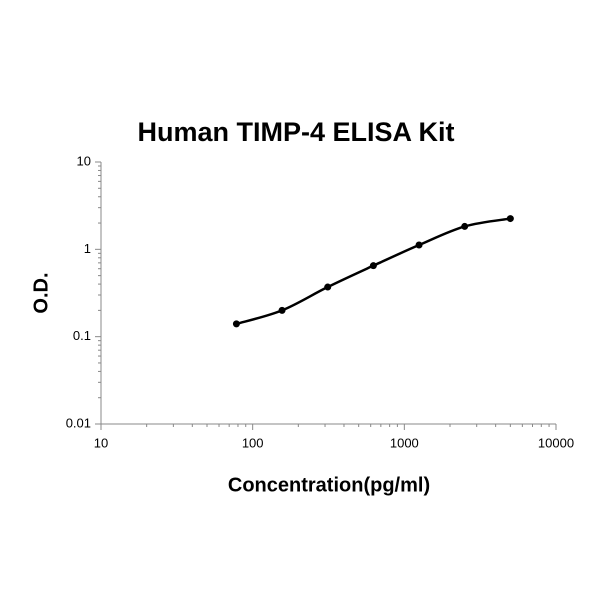 The width and height of the screenshot is (600, 600). What do you see at coordinates (87, 248) in the screenshot?
I see `y-tick-label: 1` at bounding box center [87, 248].